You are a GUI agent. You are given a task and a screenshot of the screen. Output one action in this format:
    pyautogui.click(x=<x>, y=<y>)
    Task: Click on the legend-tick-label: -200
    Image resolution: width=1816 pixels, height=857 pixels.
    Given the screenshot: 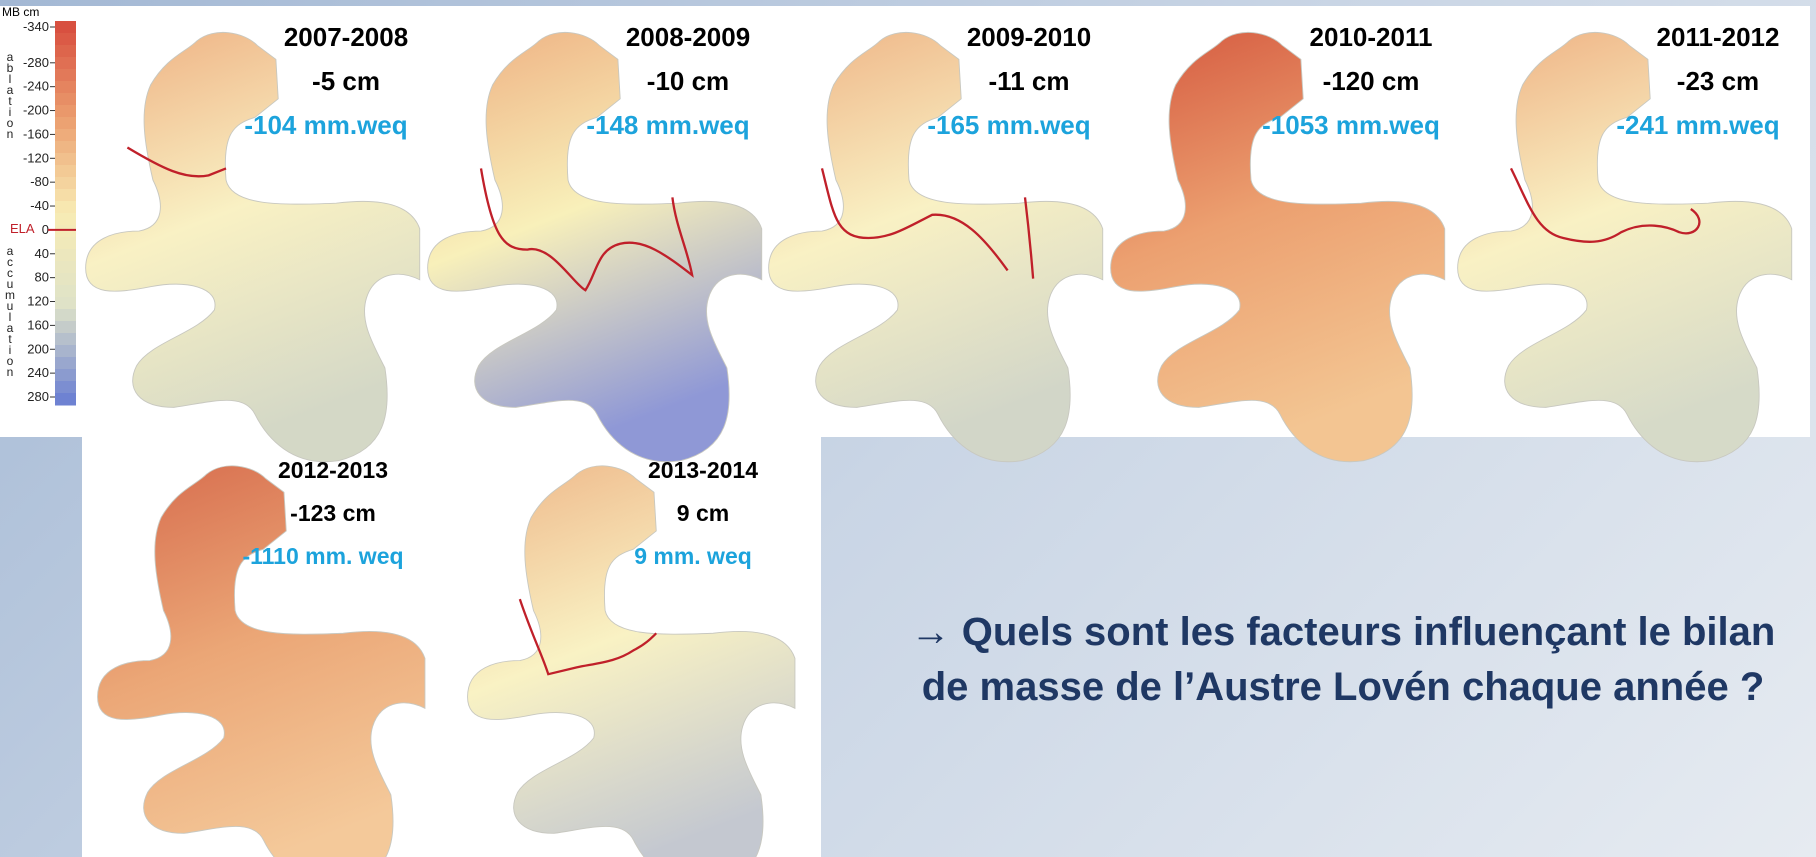 What is the action you would take?
    pyautogui.click(x=36, y=110)
    